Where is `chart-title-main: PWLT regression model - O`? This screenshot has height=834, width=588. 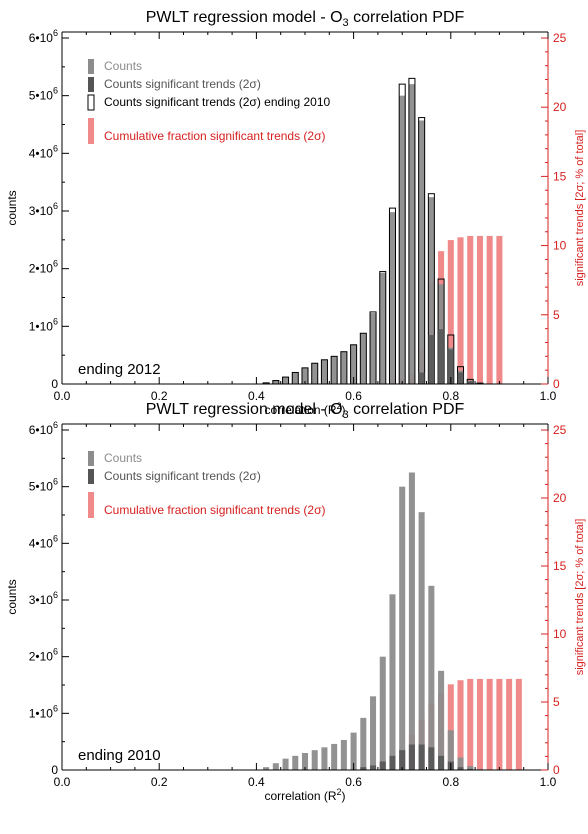
chart-title-main: PWLT regression model - O is located at coordinates (244, 409).